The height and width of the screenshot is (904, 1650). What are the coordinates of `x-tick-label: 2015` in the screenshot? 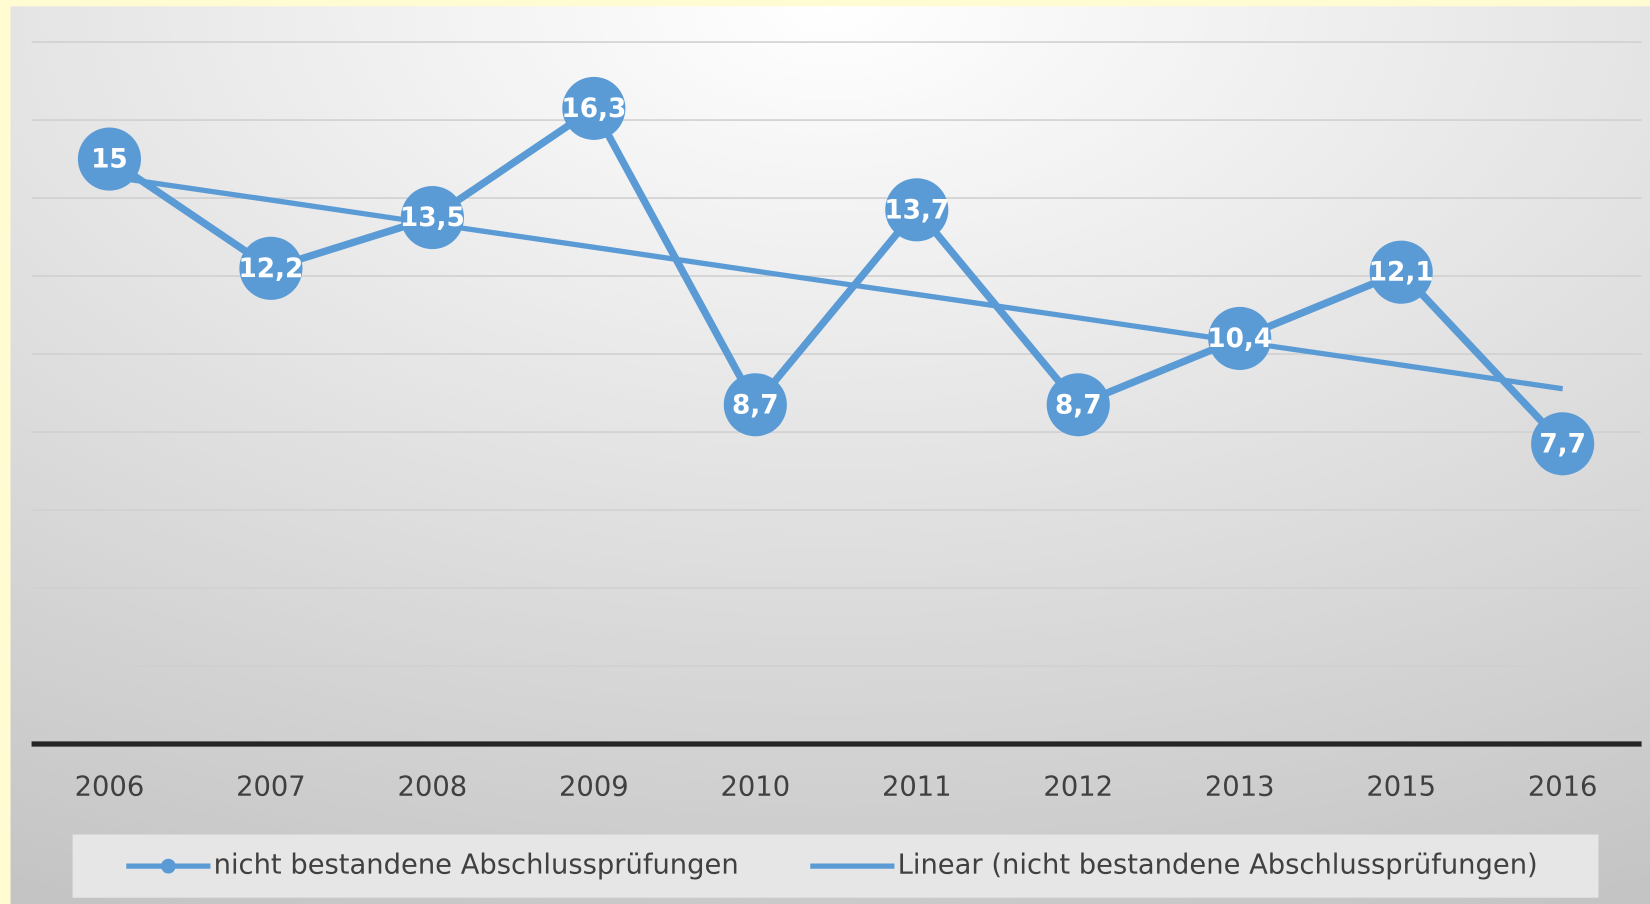 It's located at (1401, 787).